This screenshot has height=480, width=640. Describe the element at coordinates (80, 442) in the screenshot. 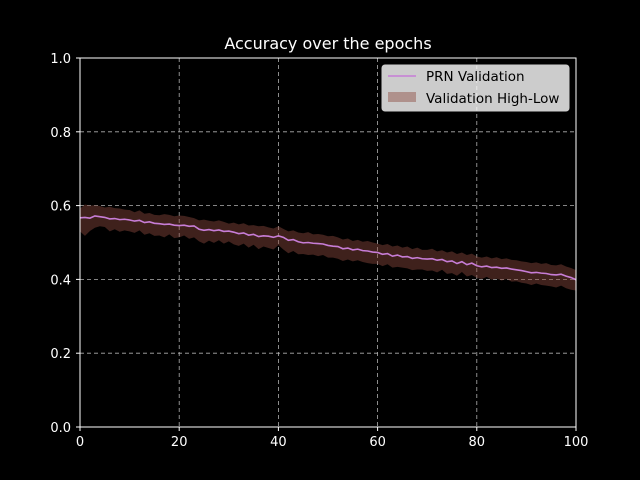

I see `x-tick-label: 0` at that location.